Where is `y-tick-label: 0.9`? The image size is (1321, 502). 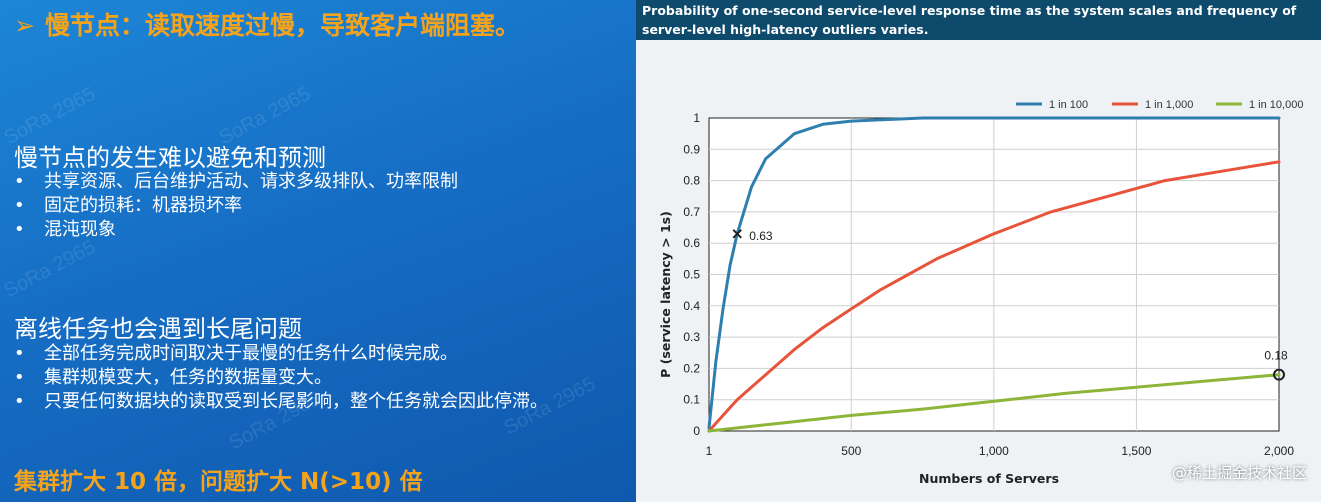 y-tick-label: 0.9 is located at coordinates (691, 149).